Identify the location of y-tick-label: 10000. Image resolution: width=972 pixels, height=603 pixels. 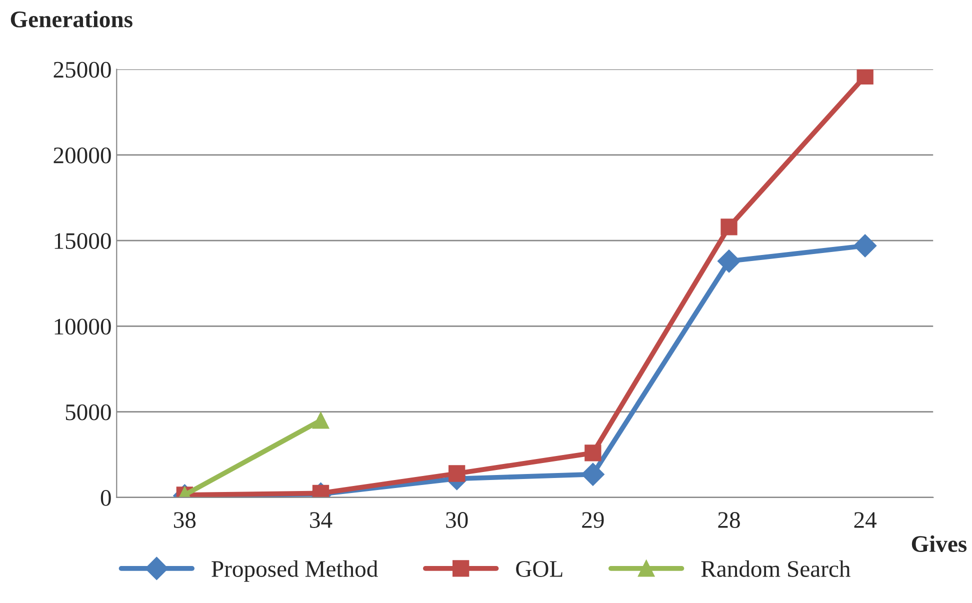
(82, 326).